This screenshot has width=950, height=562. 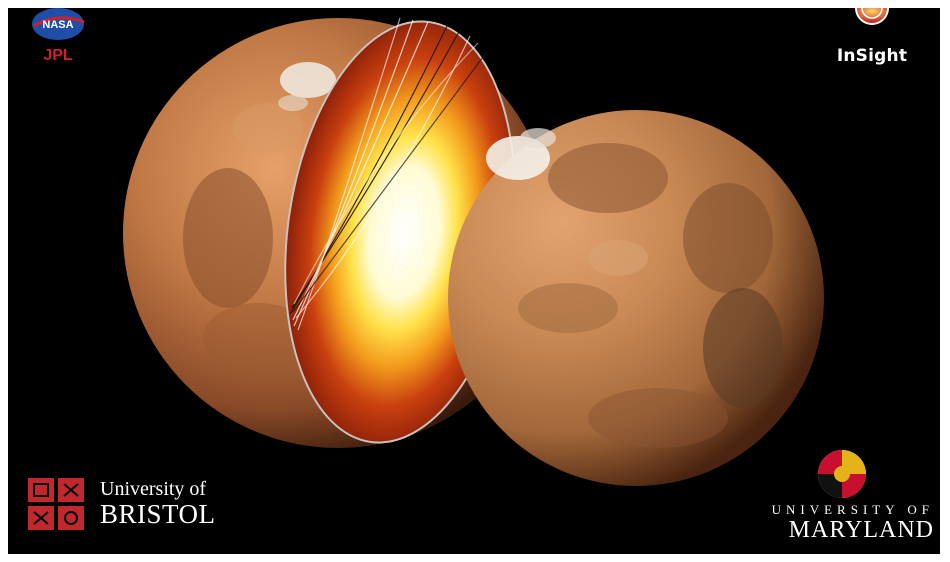 I want to click on bristol-wordmark: University of BRISTOL, so click(x=158, y=503).